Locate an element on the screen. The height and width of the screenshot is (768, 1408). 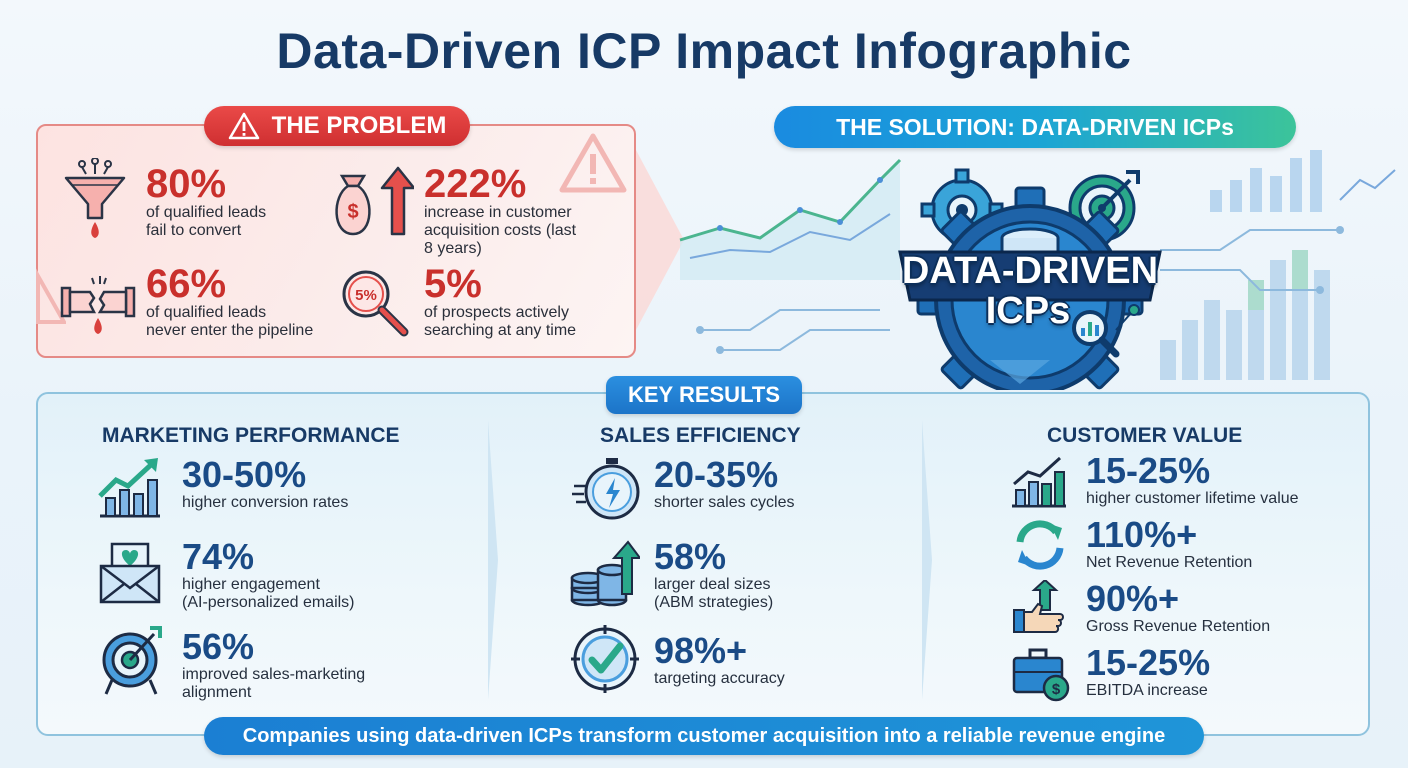
result-desc: EBITDA increase is located at coordinates (1147, 690).